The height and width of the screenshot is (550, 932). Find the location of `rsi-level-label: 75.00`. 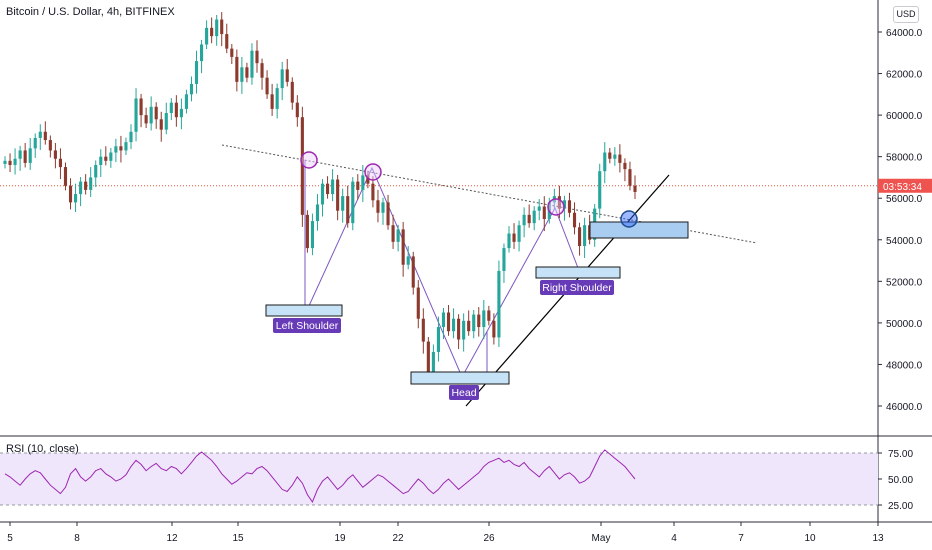

rsi-level-label: 75.00 is located at coordinates (900, 454).